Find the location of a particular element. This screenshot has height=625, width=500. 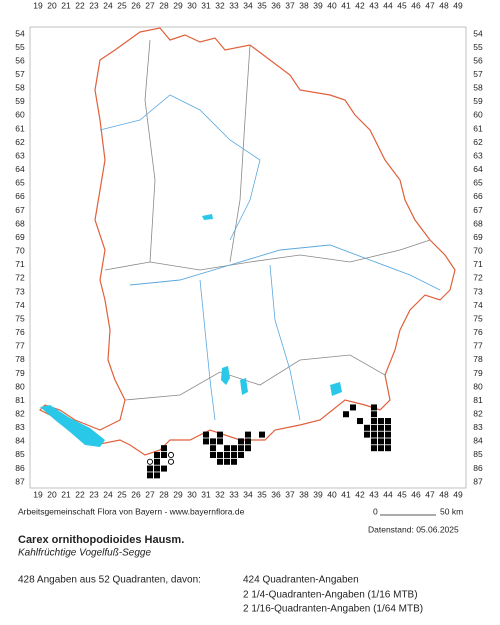

summary-total: 428 Angaben aus 52 Quadranten, davon: is located at coordinates (109, 580).